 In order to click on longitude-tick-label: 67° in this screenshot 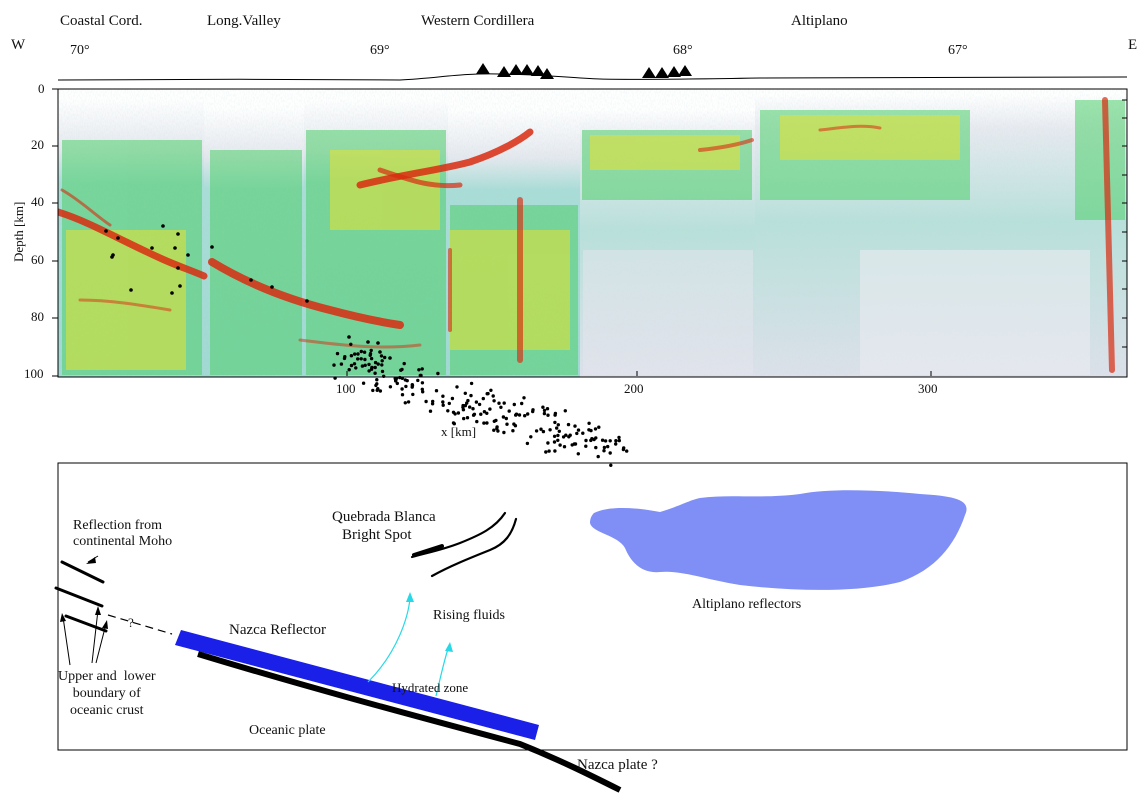, I will do `click(958, 50)`.